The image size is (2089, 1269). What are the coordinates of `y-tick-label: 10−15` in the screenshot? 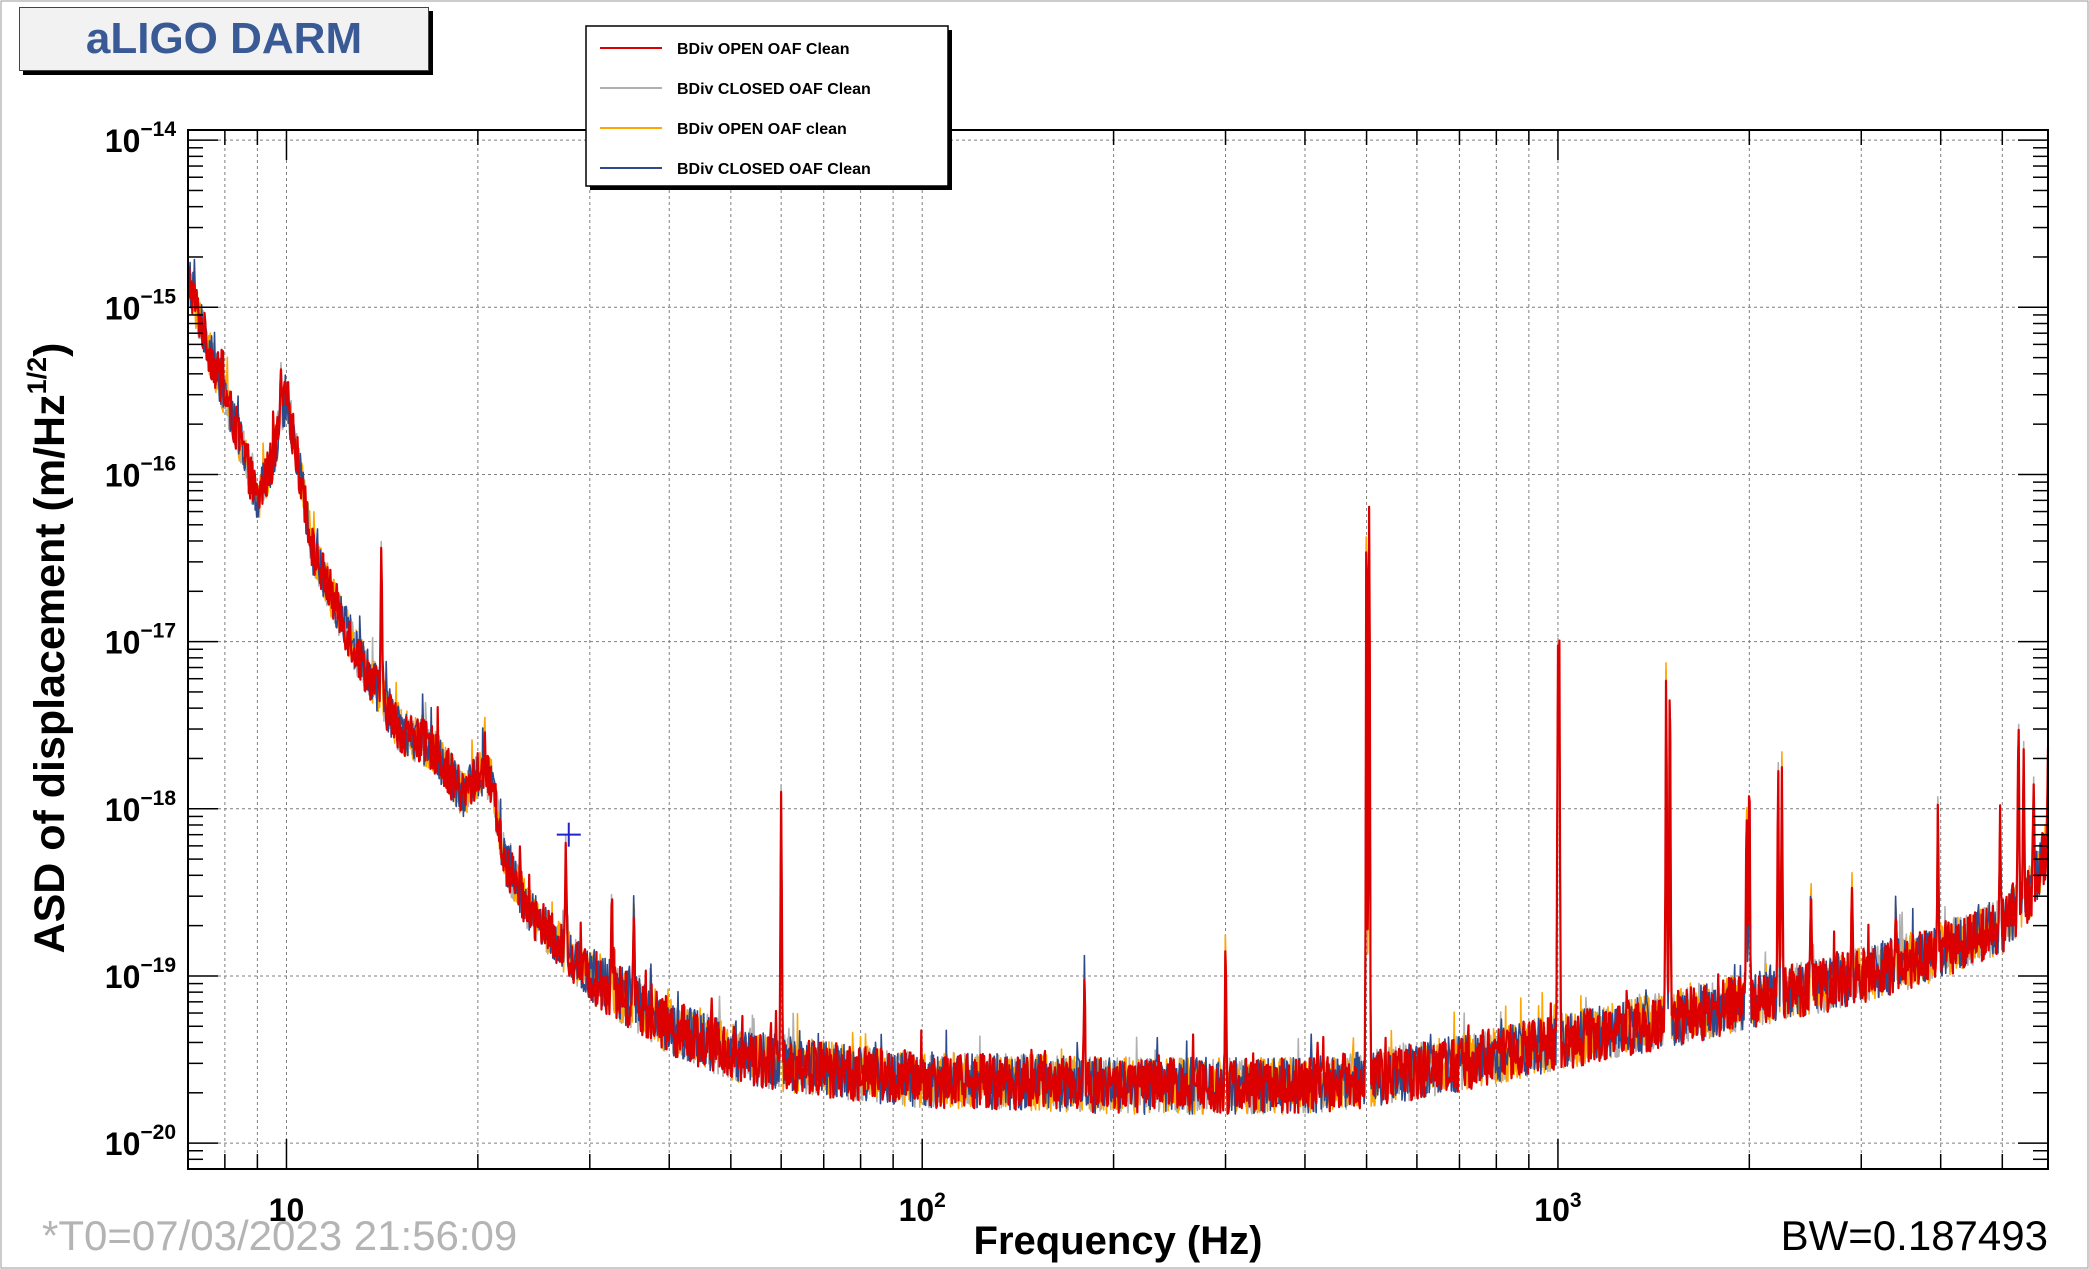 It's located at (141, 305).